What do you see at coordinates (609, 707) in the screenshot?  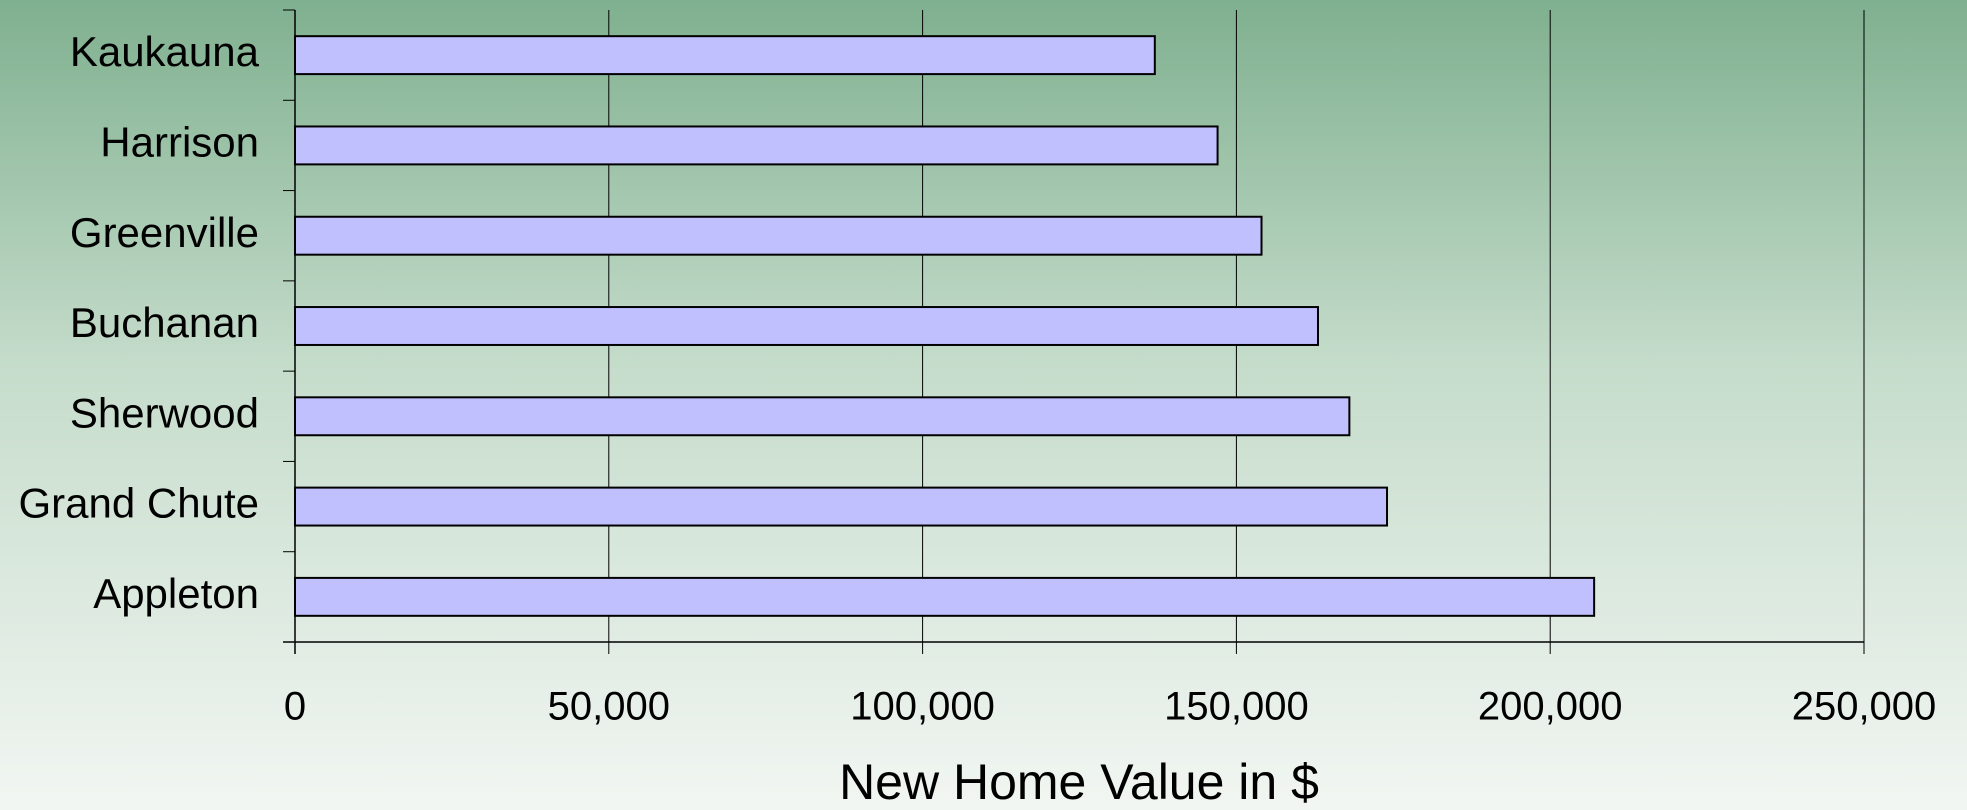 I see `x-tick-label: 50,000` at bounding box center [609, 707].